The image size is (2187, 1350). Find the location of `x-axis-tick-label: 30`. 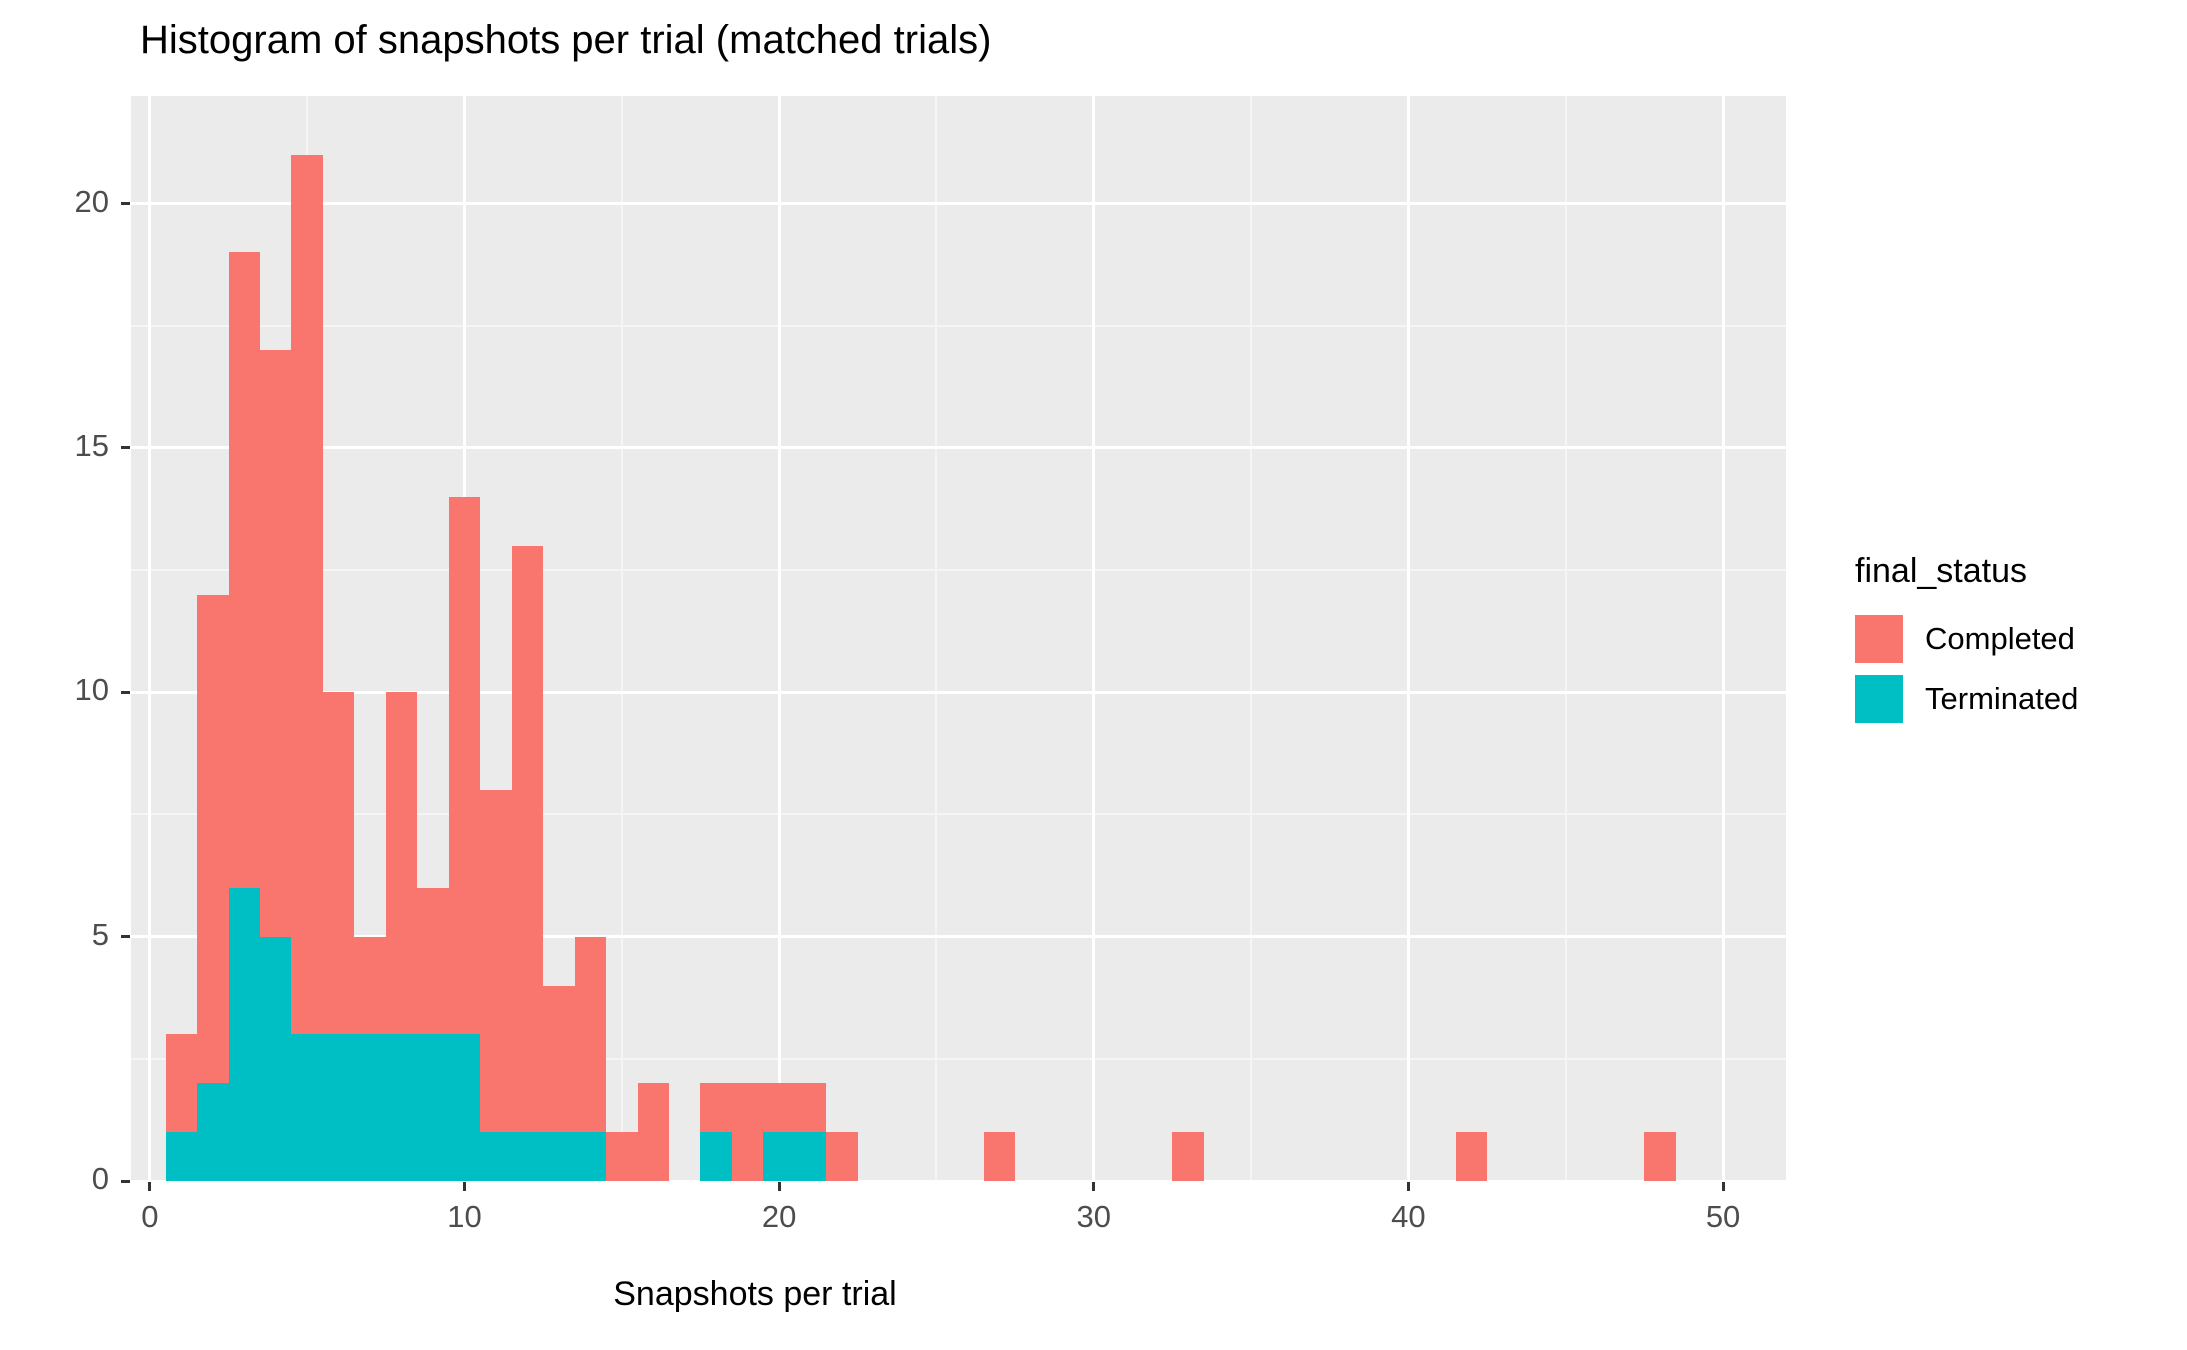

x-axis-tick-label: 30 is located at coordinates (1094, 1216).